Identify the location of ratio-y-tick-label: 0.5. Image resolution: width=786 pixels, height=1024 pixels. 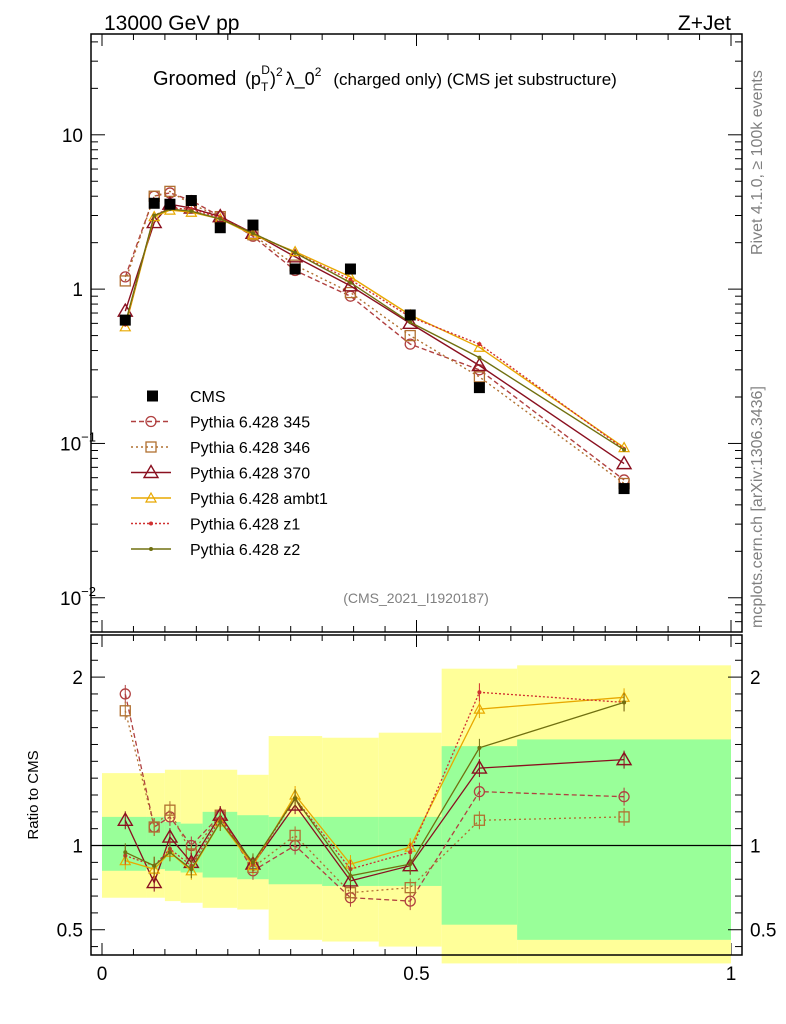
(70, 931).